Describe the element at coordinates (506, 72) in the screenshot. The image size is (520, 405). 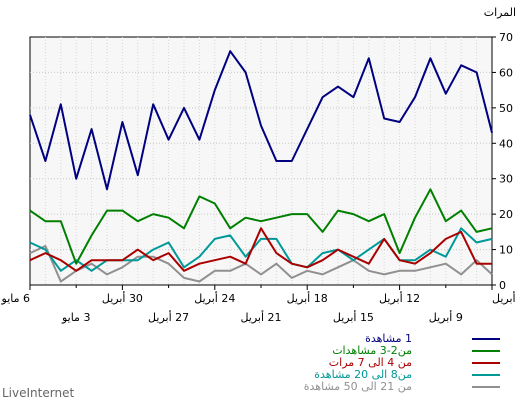
I see `y-tick-label: 60` at that location.